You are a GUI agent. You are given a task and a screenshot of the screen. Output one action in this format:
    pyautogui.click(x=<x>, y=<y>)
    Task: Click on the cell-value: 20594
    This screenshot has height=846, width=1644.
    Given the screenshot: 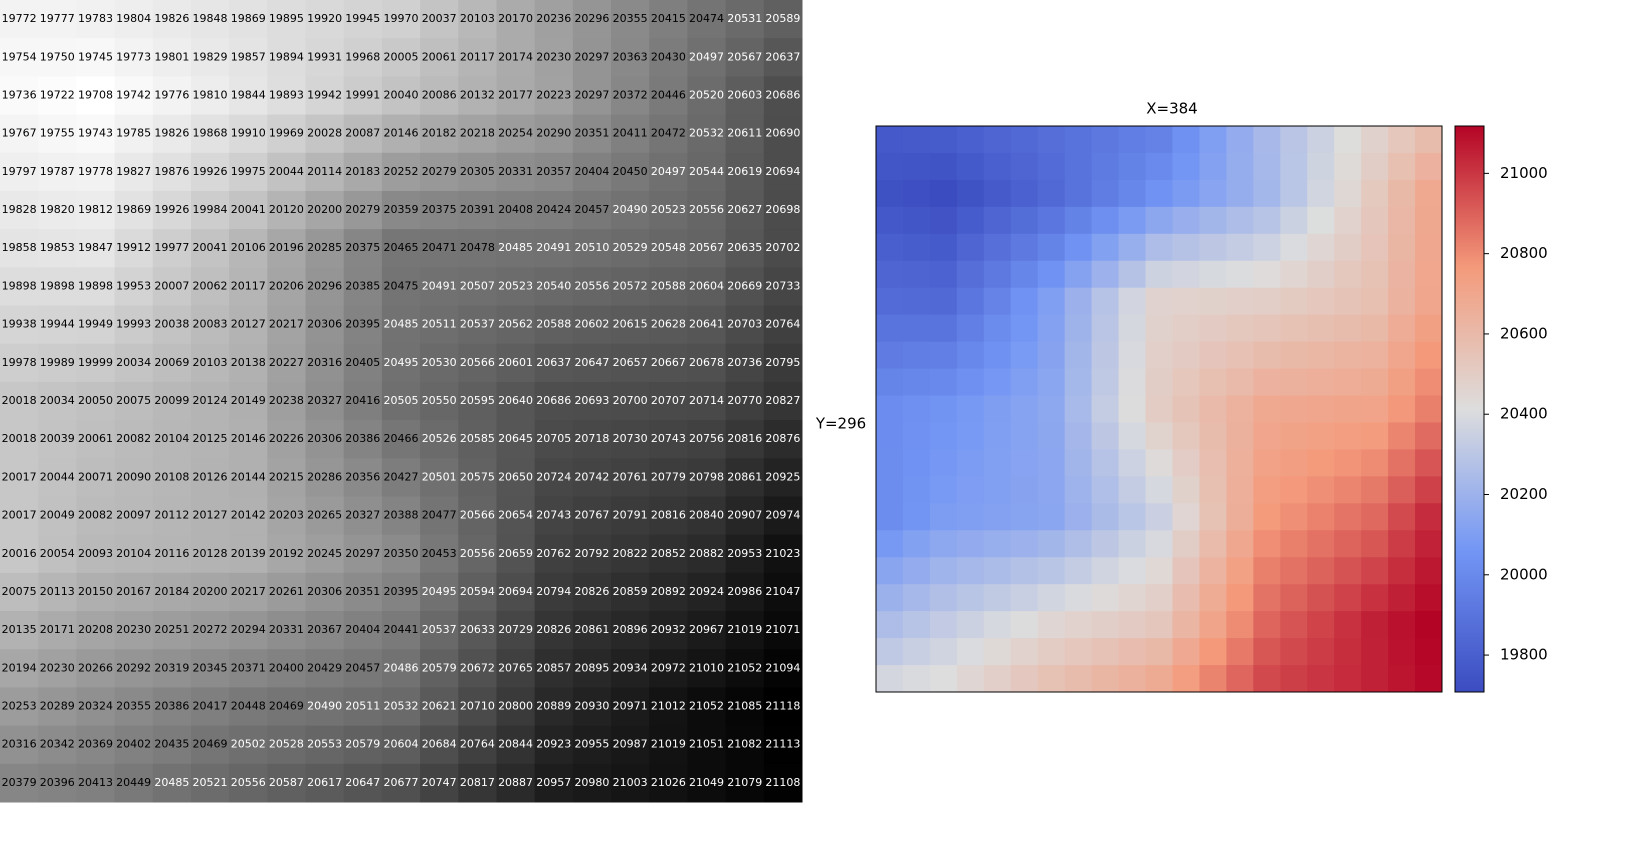 What is the action you would take?
    pyautogui.click(x=477, y=591)
    